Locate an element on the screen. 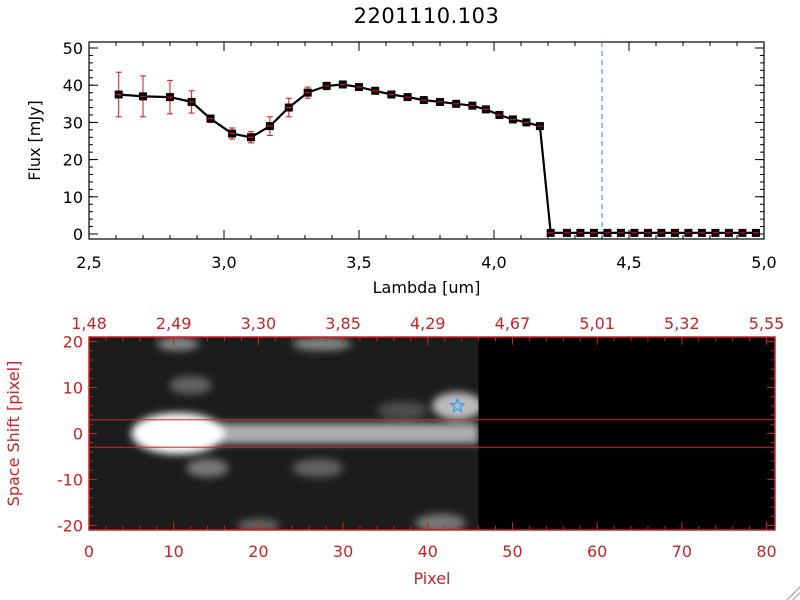 This screenshot has width=800, height=600. x-tick-label: 40 is located at coordinates (428, 551).